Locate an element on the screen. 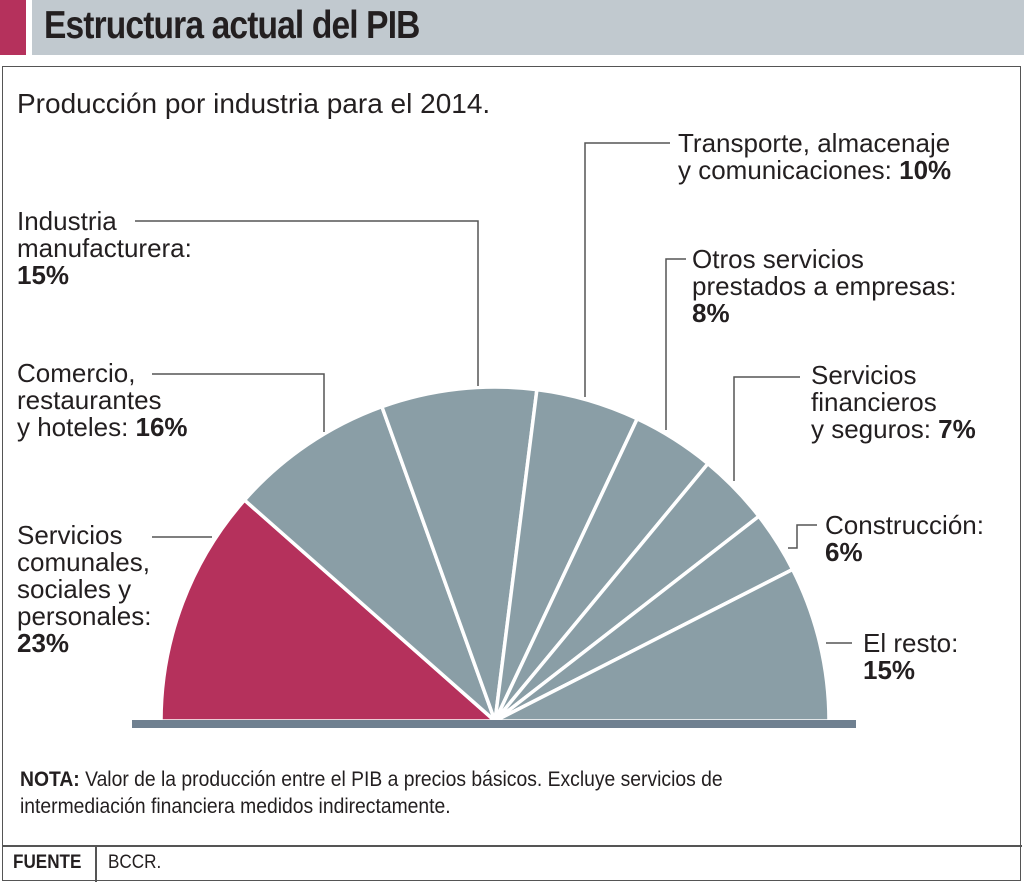 Image resolution: width=1024 pixels, height=884 pixels. slice-value: 10% is located at coordinates (925, 170).